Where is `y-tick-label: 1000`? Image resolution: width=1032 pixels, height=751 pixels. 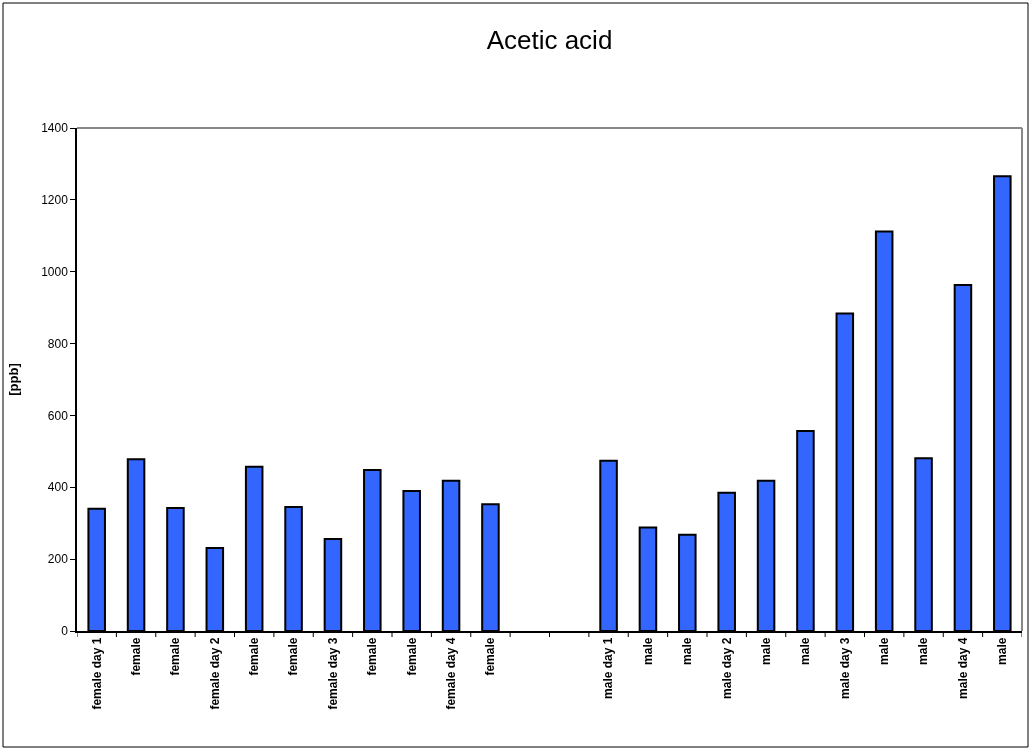 y-tick-label: 1000 is located at coordinates (55, 271).